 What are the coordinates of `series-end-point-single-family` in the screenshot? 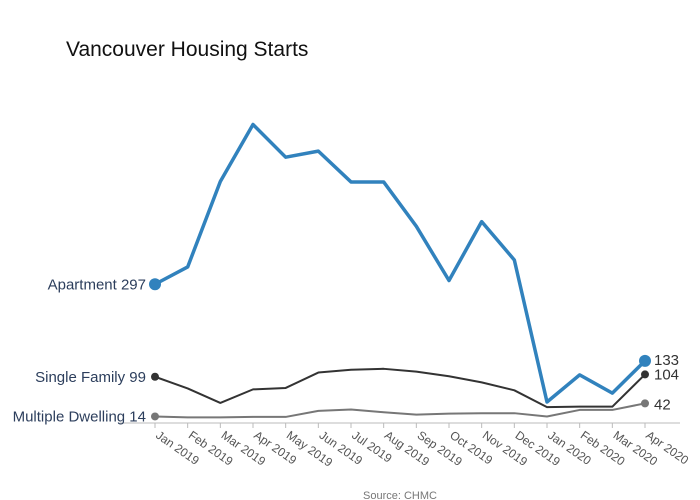 It's located at (645, 374).